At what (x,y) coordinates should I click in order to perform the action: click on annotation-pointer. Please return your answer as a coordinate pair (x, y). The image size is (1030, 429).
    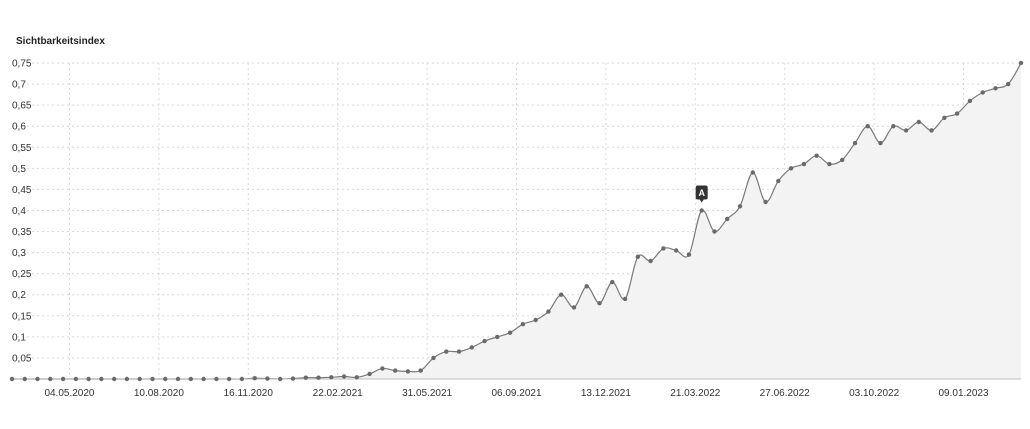
    Looking at the image, I should click on (701, 201).